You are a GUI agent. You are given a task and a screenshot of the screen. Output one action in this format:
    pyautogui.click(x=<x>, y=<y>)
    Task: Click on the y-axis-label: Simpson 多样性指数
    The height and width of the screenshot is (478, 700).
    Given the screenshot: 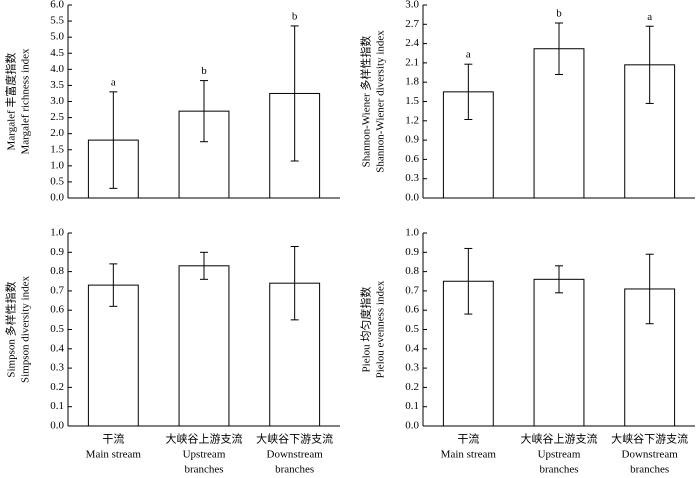 What is the action you would take?
    pyautogui.click(x=11, y=329)
    